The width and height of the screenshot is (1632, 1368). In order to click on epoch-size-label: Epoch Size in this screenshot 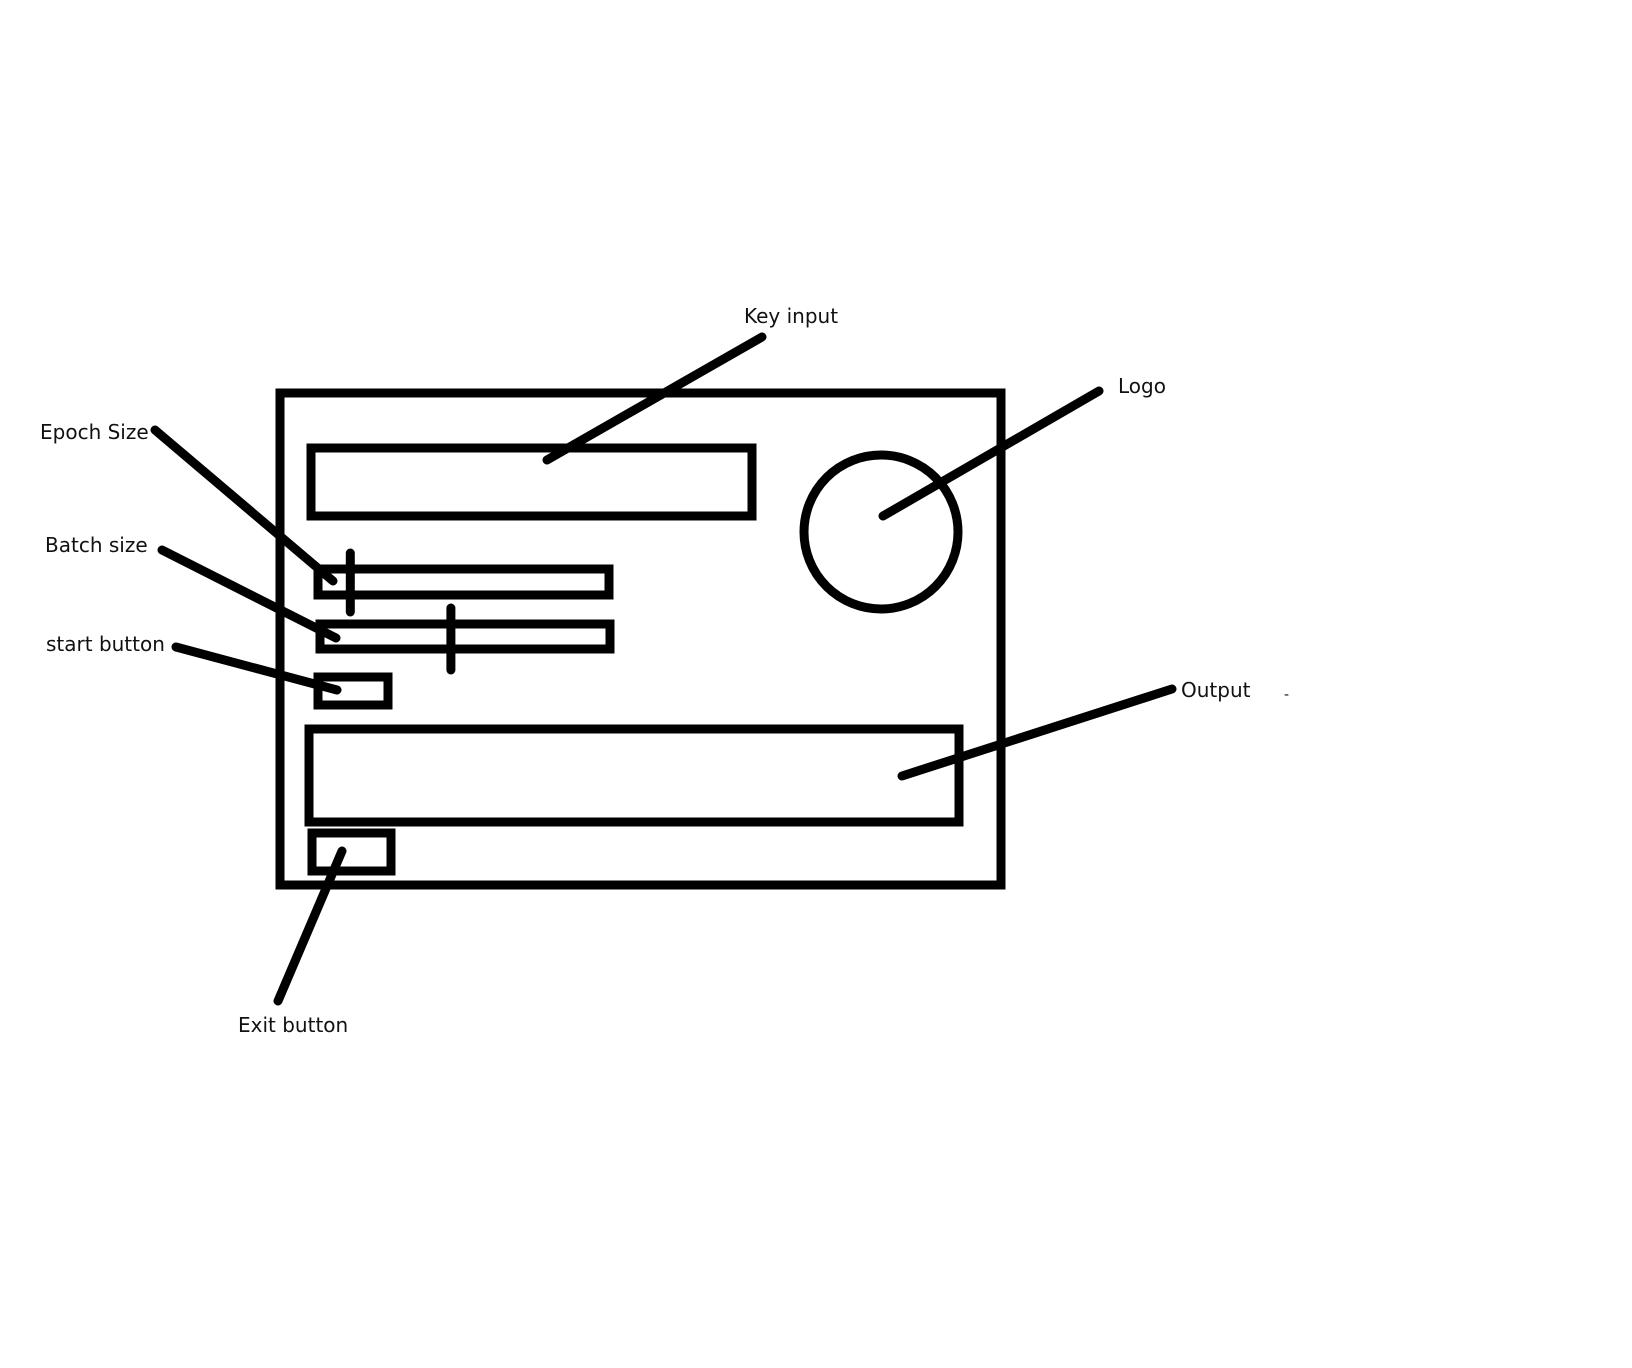, I will do `click(94, 432)`.